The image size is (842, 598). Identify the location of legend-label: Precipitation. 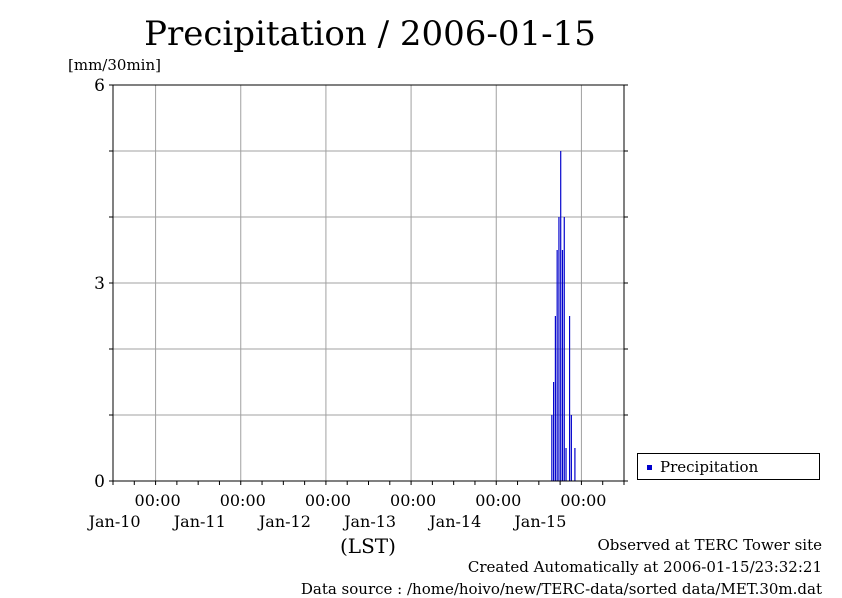
(709, 467).